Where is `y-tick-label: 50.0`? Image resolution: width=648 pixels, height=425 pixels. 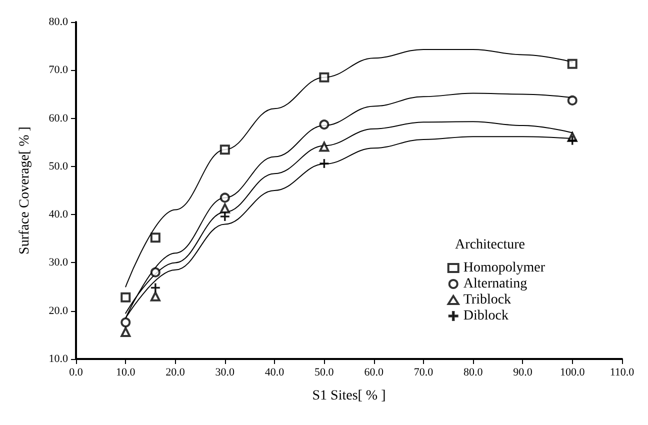 y-tick-label: 50.0 is located at coordinates (58, 166).